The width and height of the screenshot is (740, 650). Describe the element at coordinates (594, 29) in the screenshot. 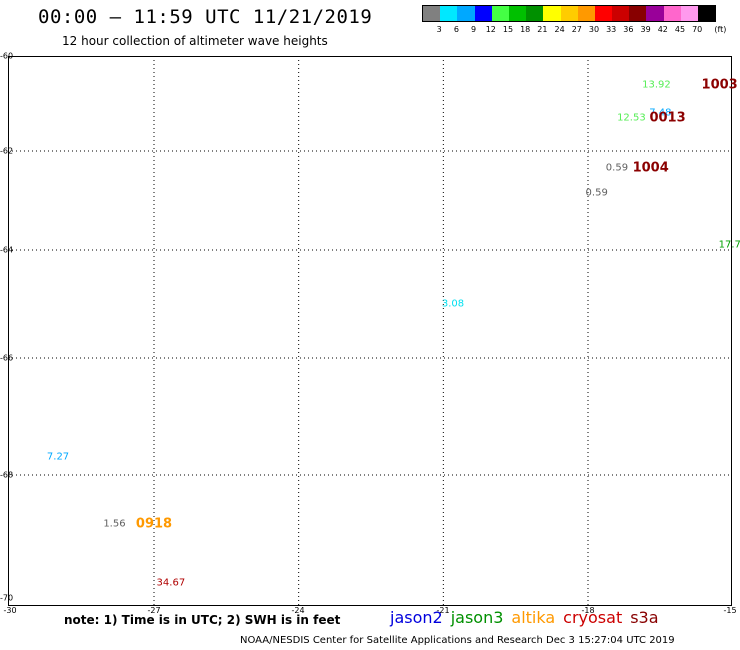

I see `legend-label: 30` at that location.